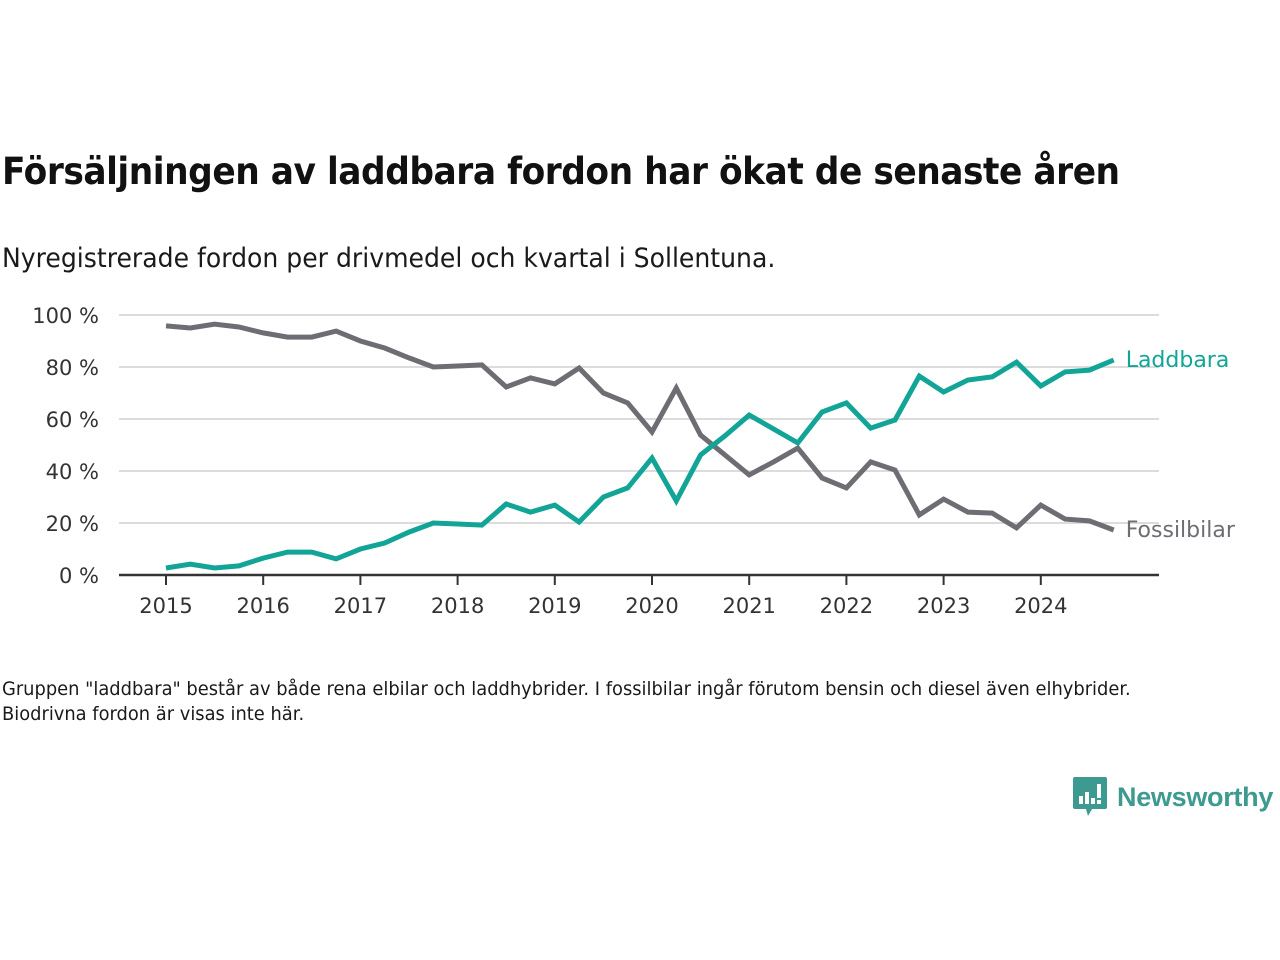 This screenshot has height=960, width=1280. Describe the element at coordinates (1181, 530) in the screenshot. I see `series-label-fossilbilar: Fossilbilar` at that location.